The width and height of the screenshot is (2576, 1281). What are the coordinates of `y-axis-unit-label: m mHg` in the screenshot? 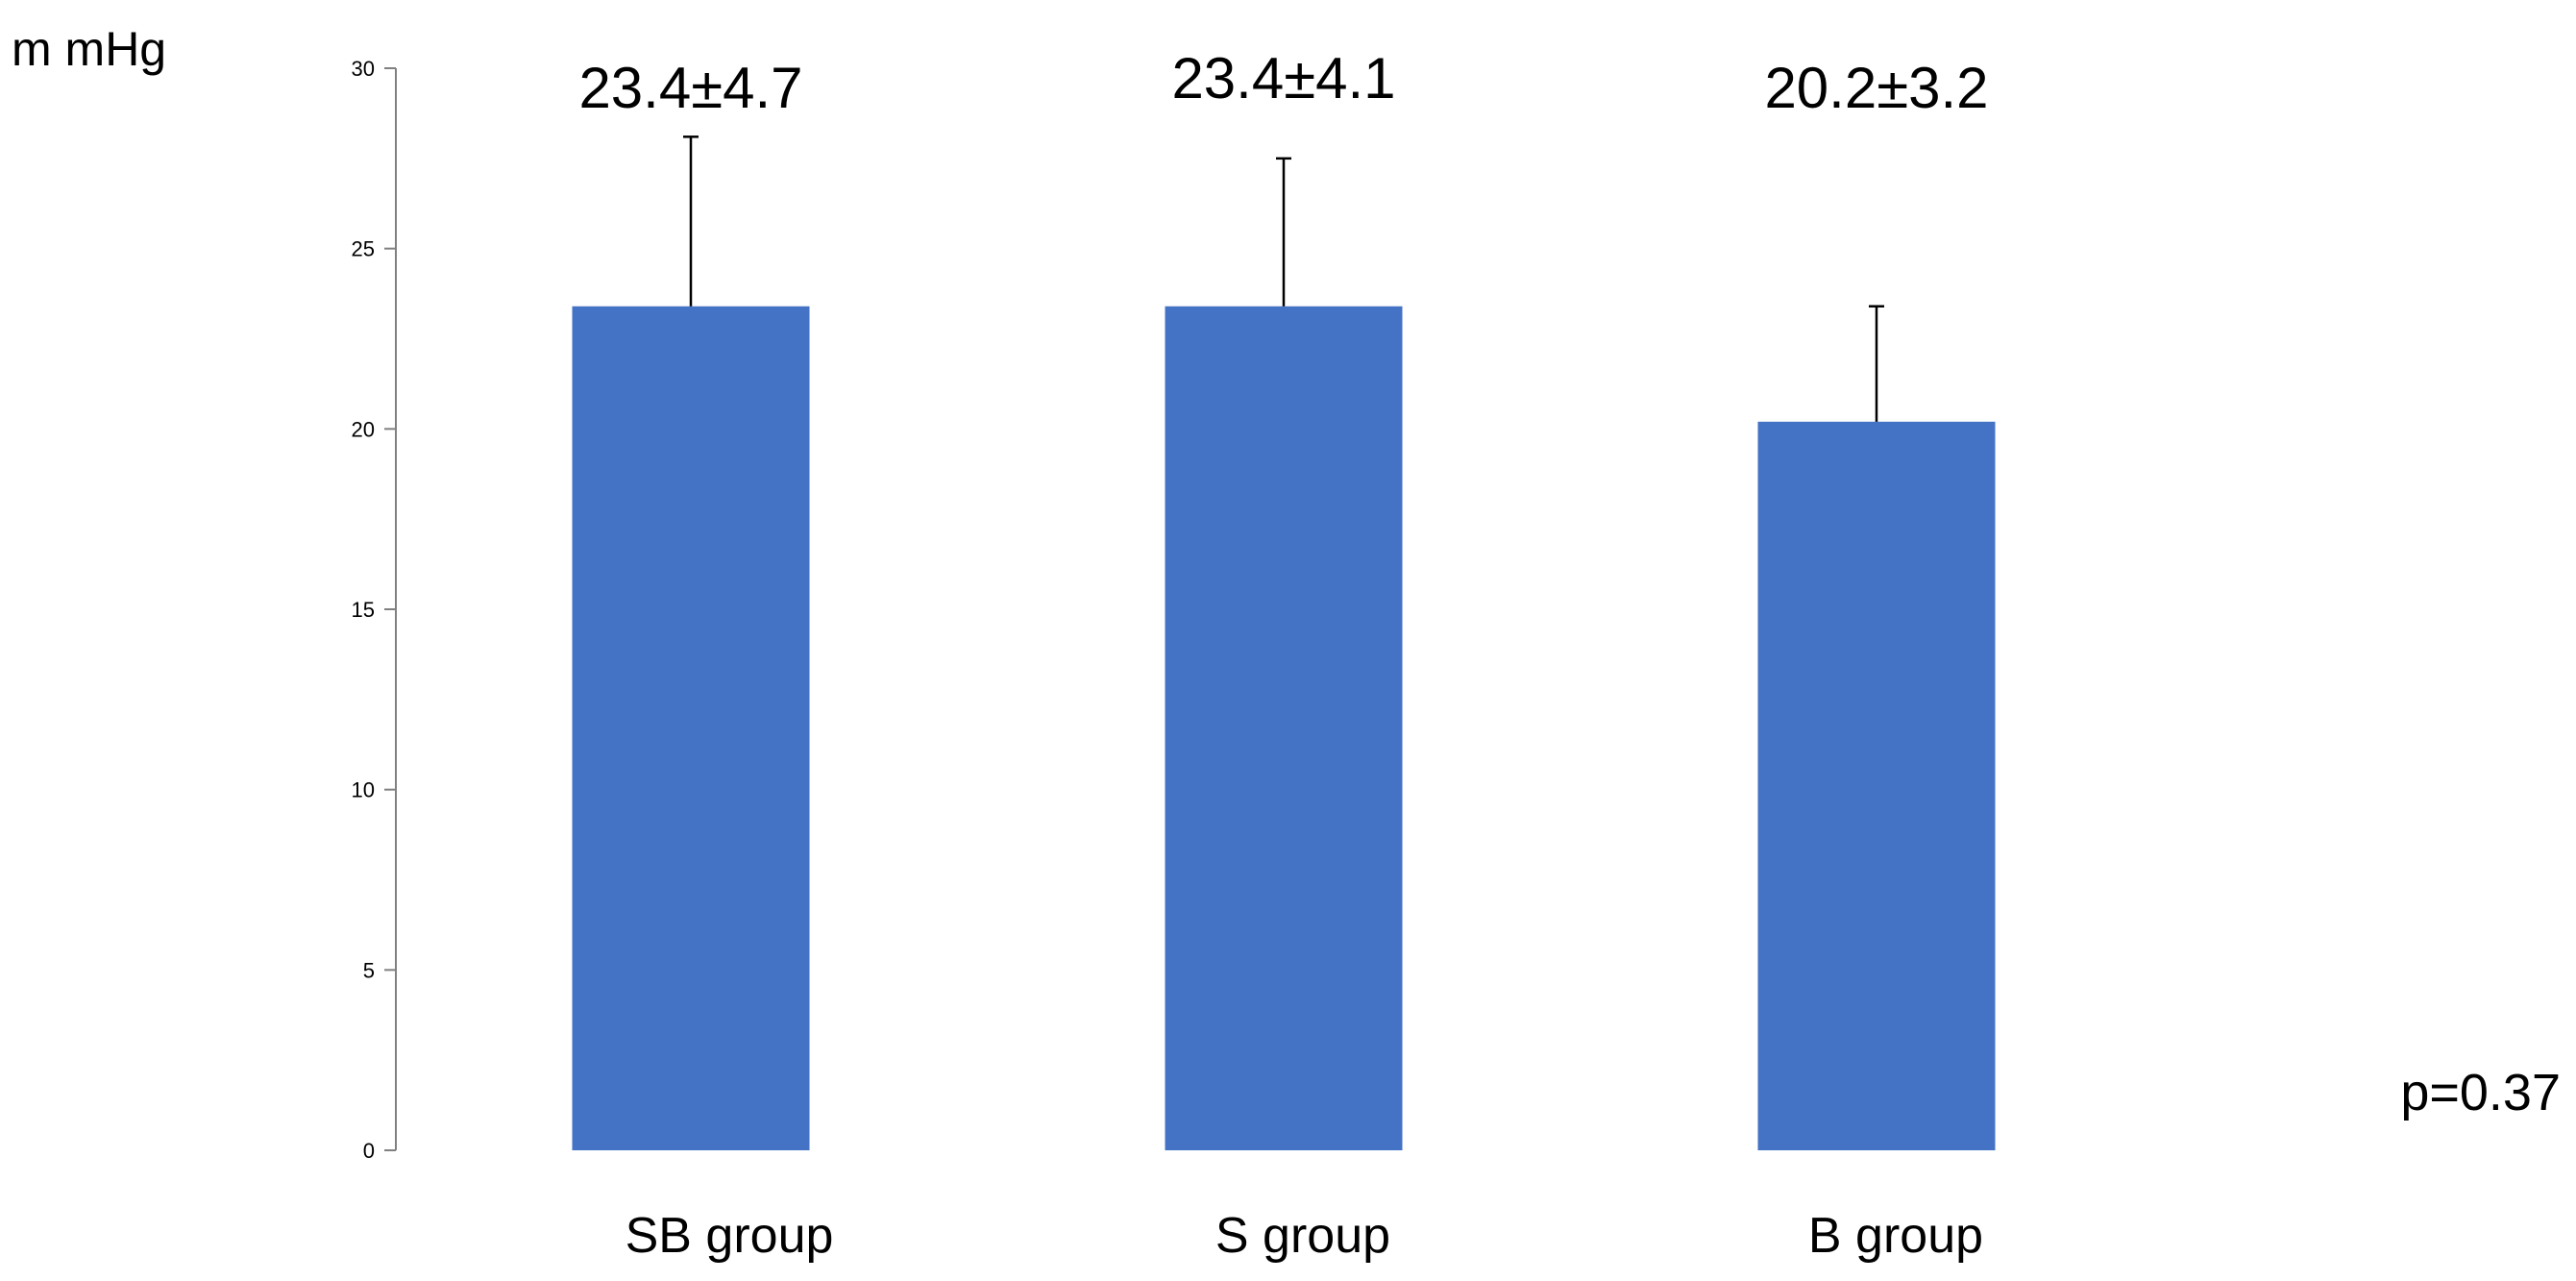 It's located at (89, 49).